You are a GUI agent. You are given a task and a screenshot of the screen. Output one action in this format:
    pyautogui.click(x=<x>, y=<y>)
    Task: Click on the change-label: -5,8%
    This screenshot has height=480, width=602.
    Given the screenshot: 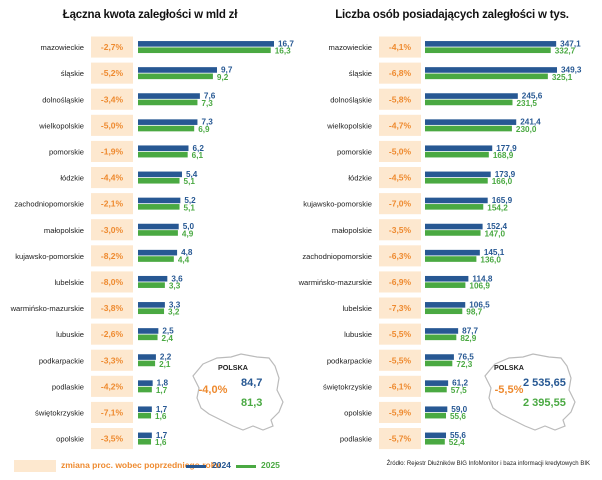 What is the action you would take?
    pyautogui.click(x=400, y=99)
    